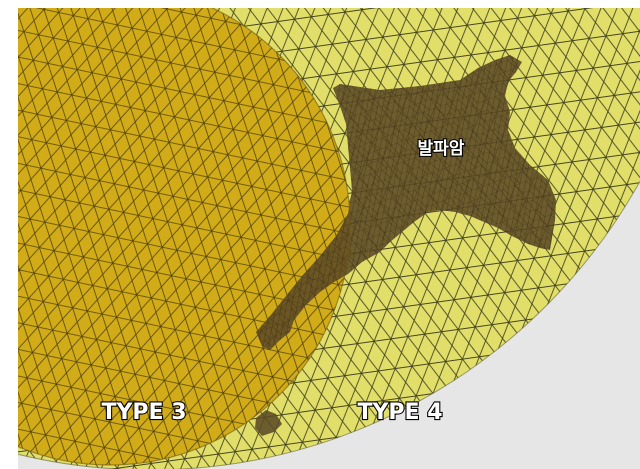 This screenshot has width=640, height=469. Describe the element at coordinates (399, 412) in the screenshot. I see `type4-label: TYPE 4` at that location.